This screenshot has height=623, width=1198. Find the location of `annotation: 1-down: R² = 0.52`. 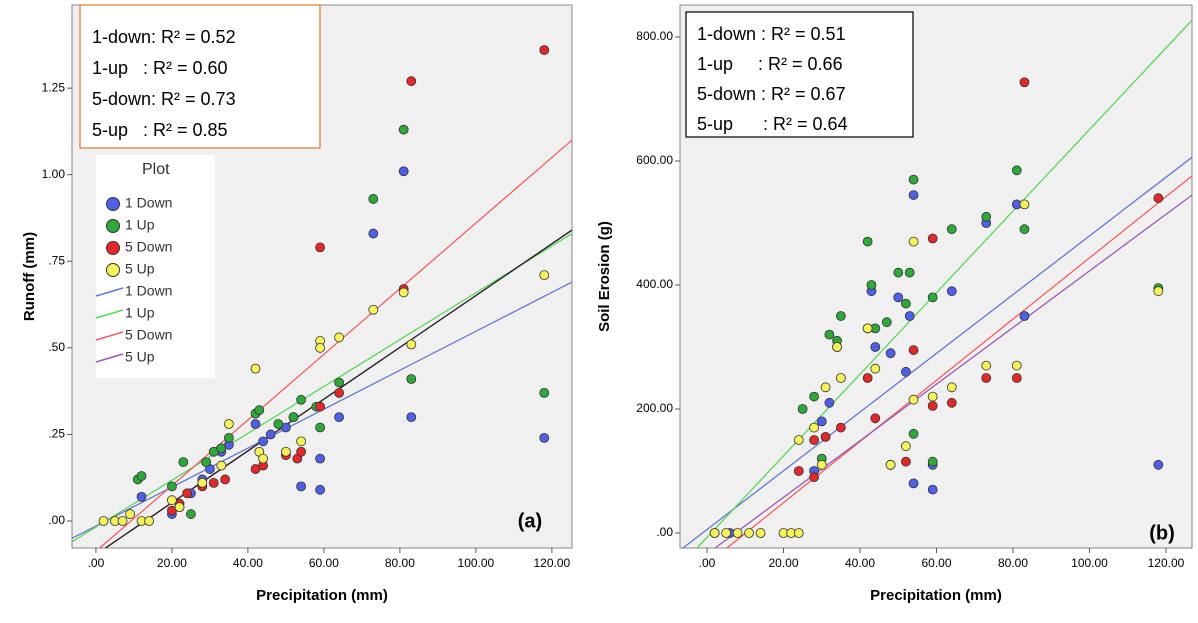

annotation: 1-down: R² = 0.52 is located at coordinates (164, 37).